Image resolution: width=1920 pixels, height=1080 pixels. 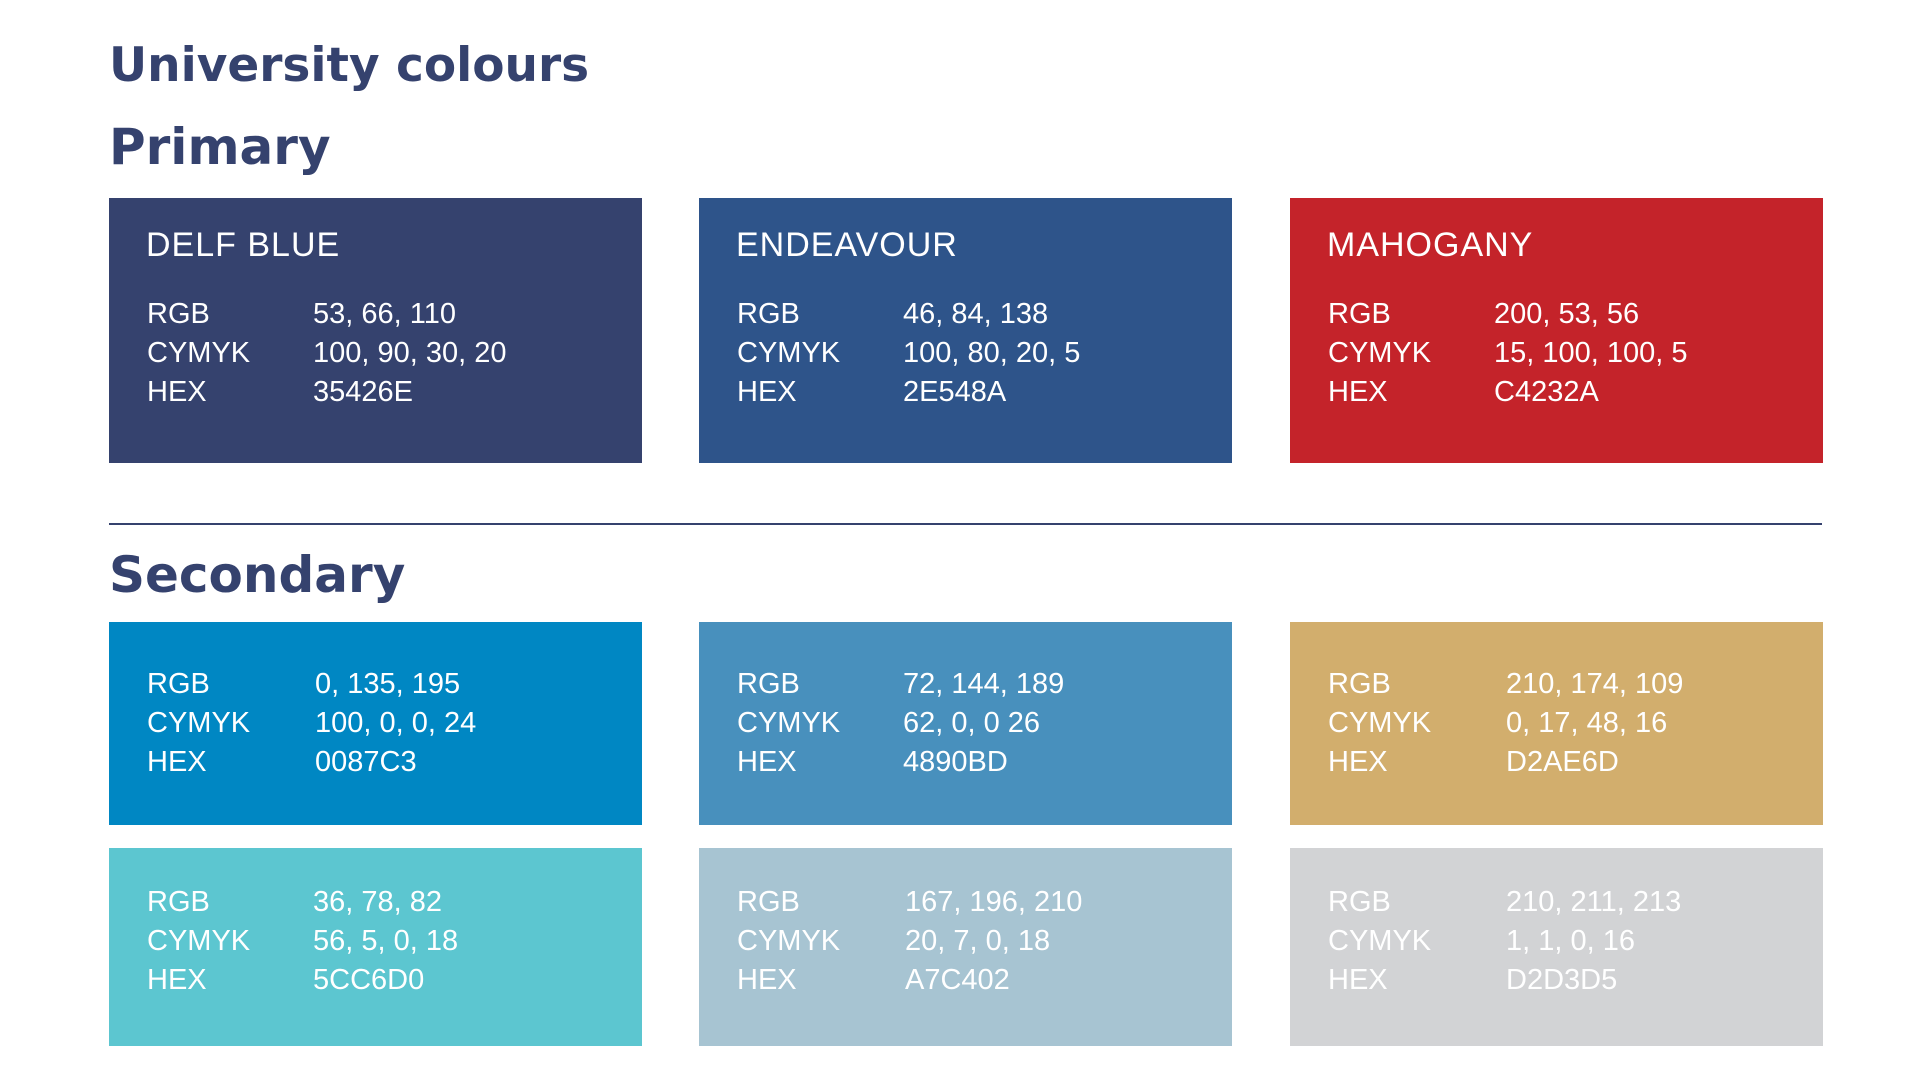 What do you see at coordinates (220, 147) in the screenshot?
I see `primary-heading: Primary` at bounding box center [220, 147].